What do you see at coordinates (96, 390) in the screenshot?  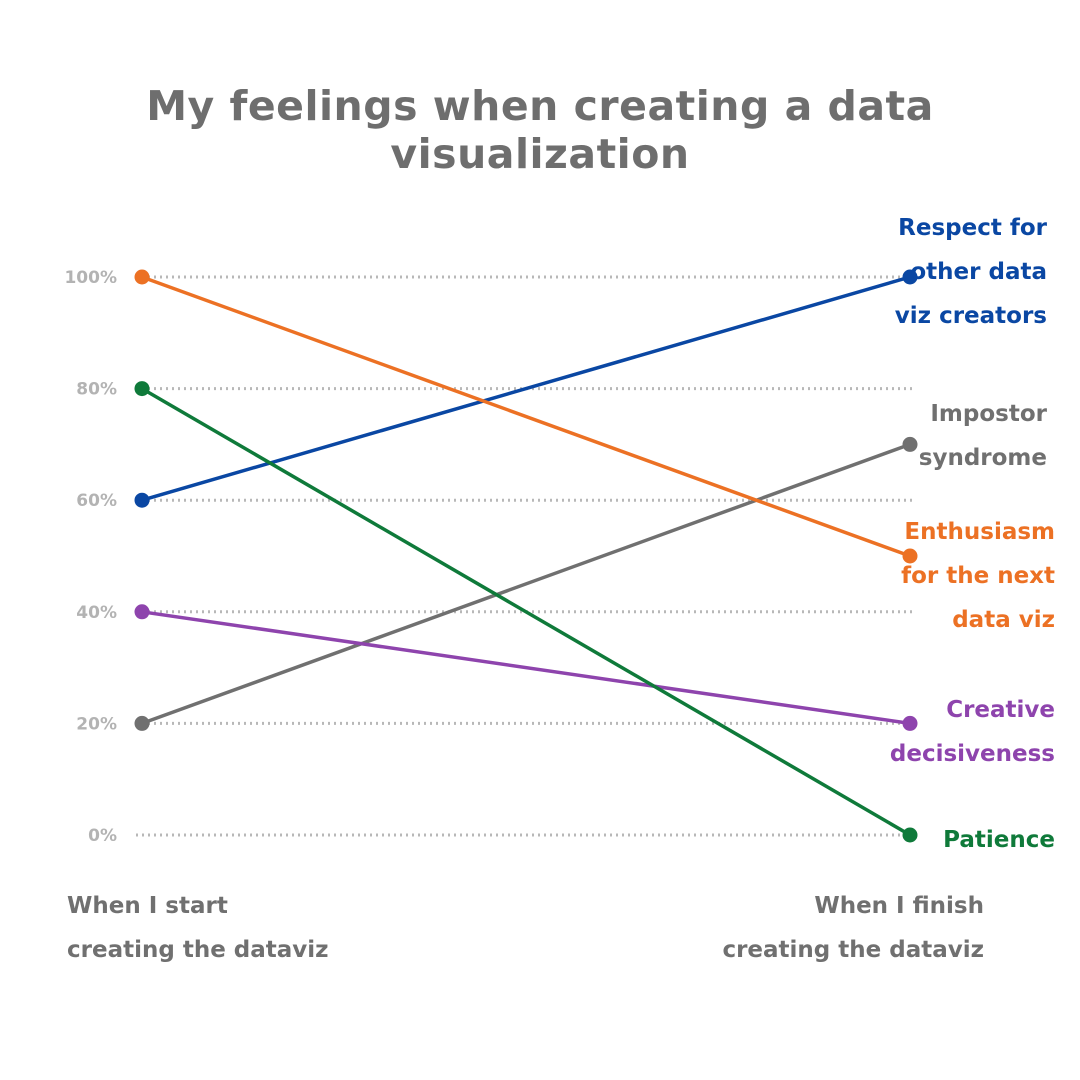 I see `y-tick-label: 80%` at bounding box center [96, 390].